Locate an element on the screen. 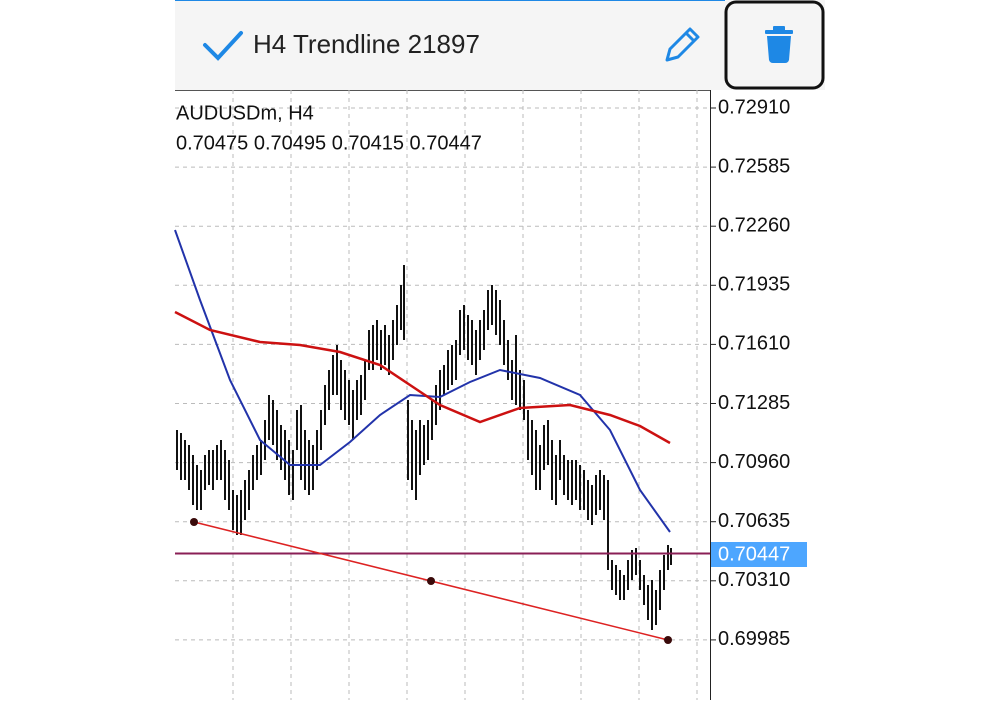 This screenshot has width=1000, height=705. price-label: 0.71610 is located at coordinates (754, 344).